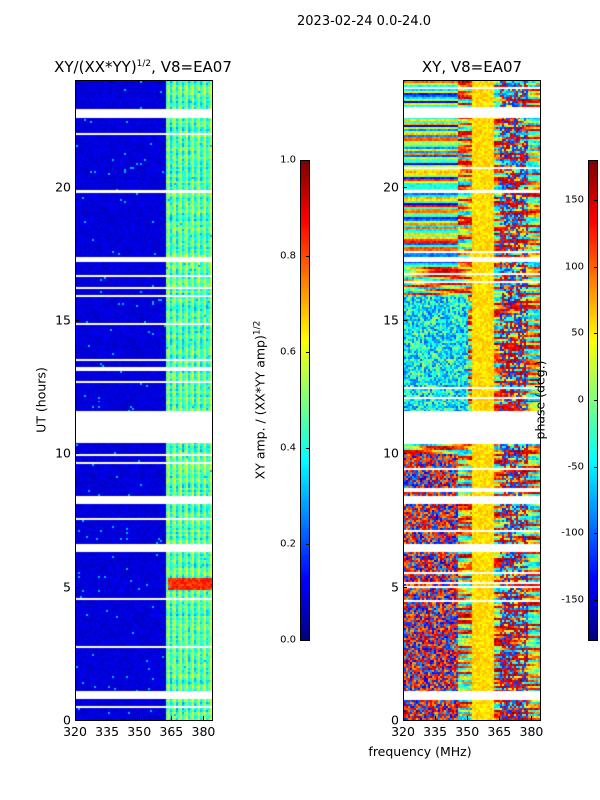 Image resolution: width=600 pixels, height=800 pixels. What do you see at coordinates (391, 320) in the screenshot?
I see `panel2-ytick-label: 15` at bounding box center [391, 320].